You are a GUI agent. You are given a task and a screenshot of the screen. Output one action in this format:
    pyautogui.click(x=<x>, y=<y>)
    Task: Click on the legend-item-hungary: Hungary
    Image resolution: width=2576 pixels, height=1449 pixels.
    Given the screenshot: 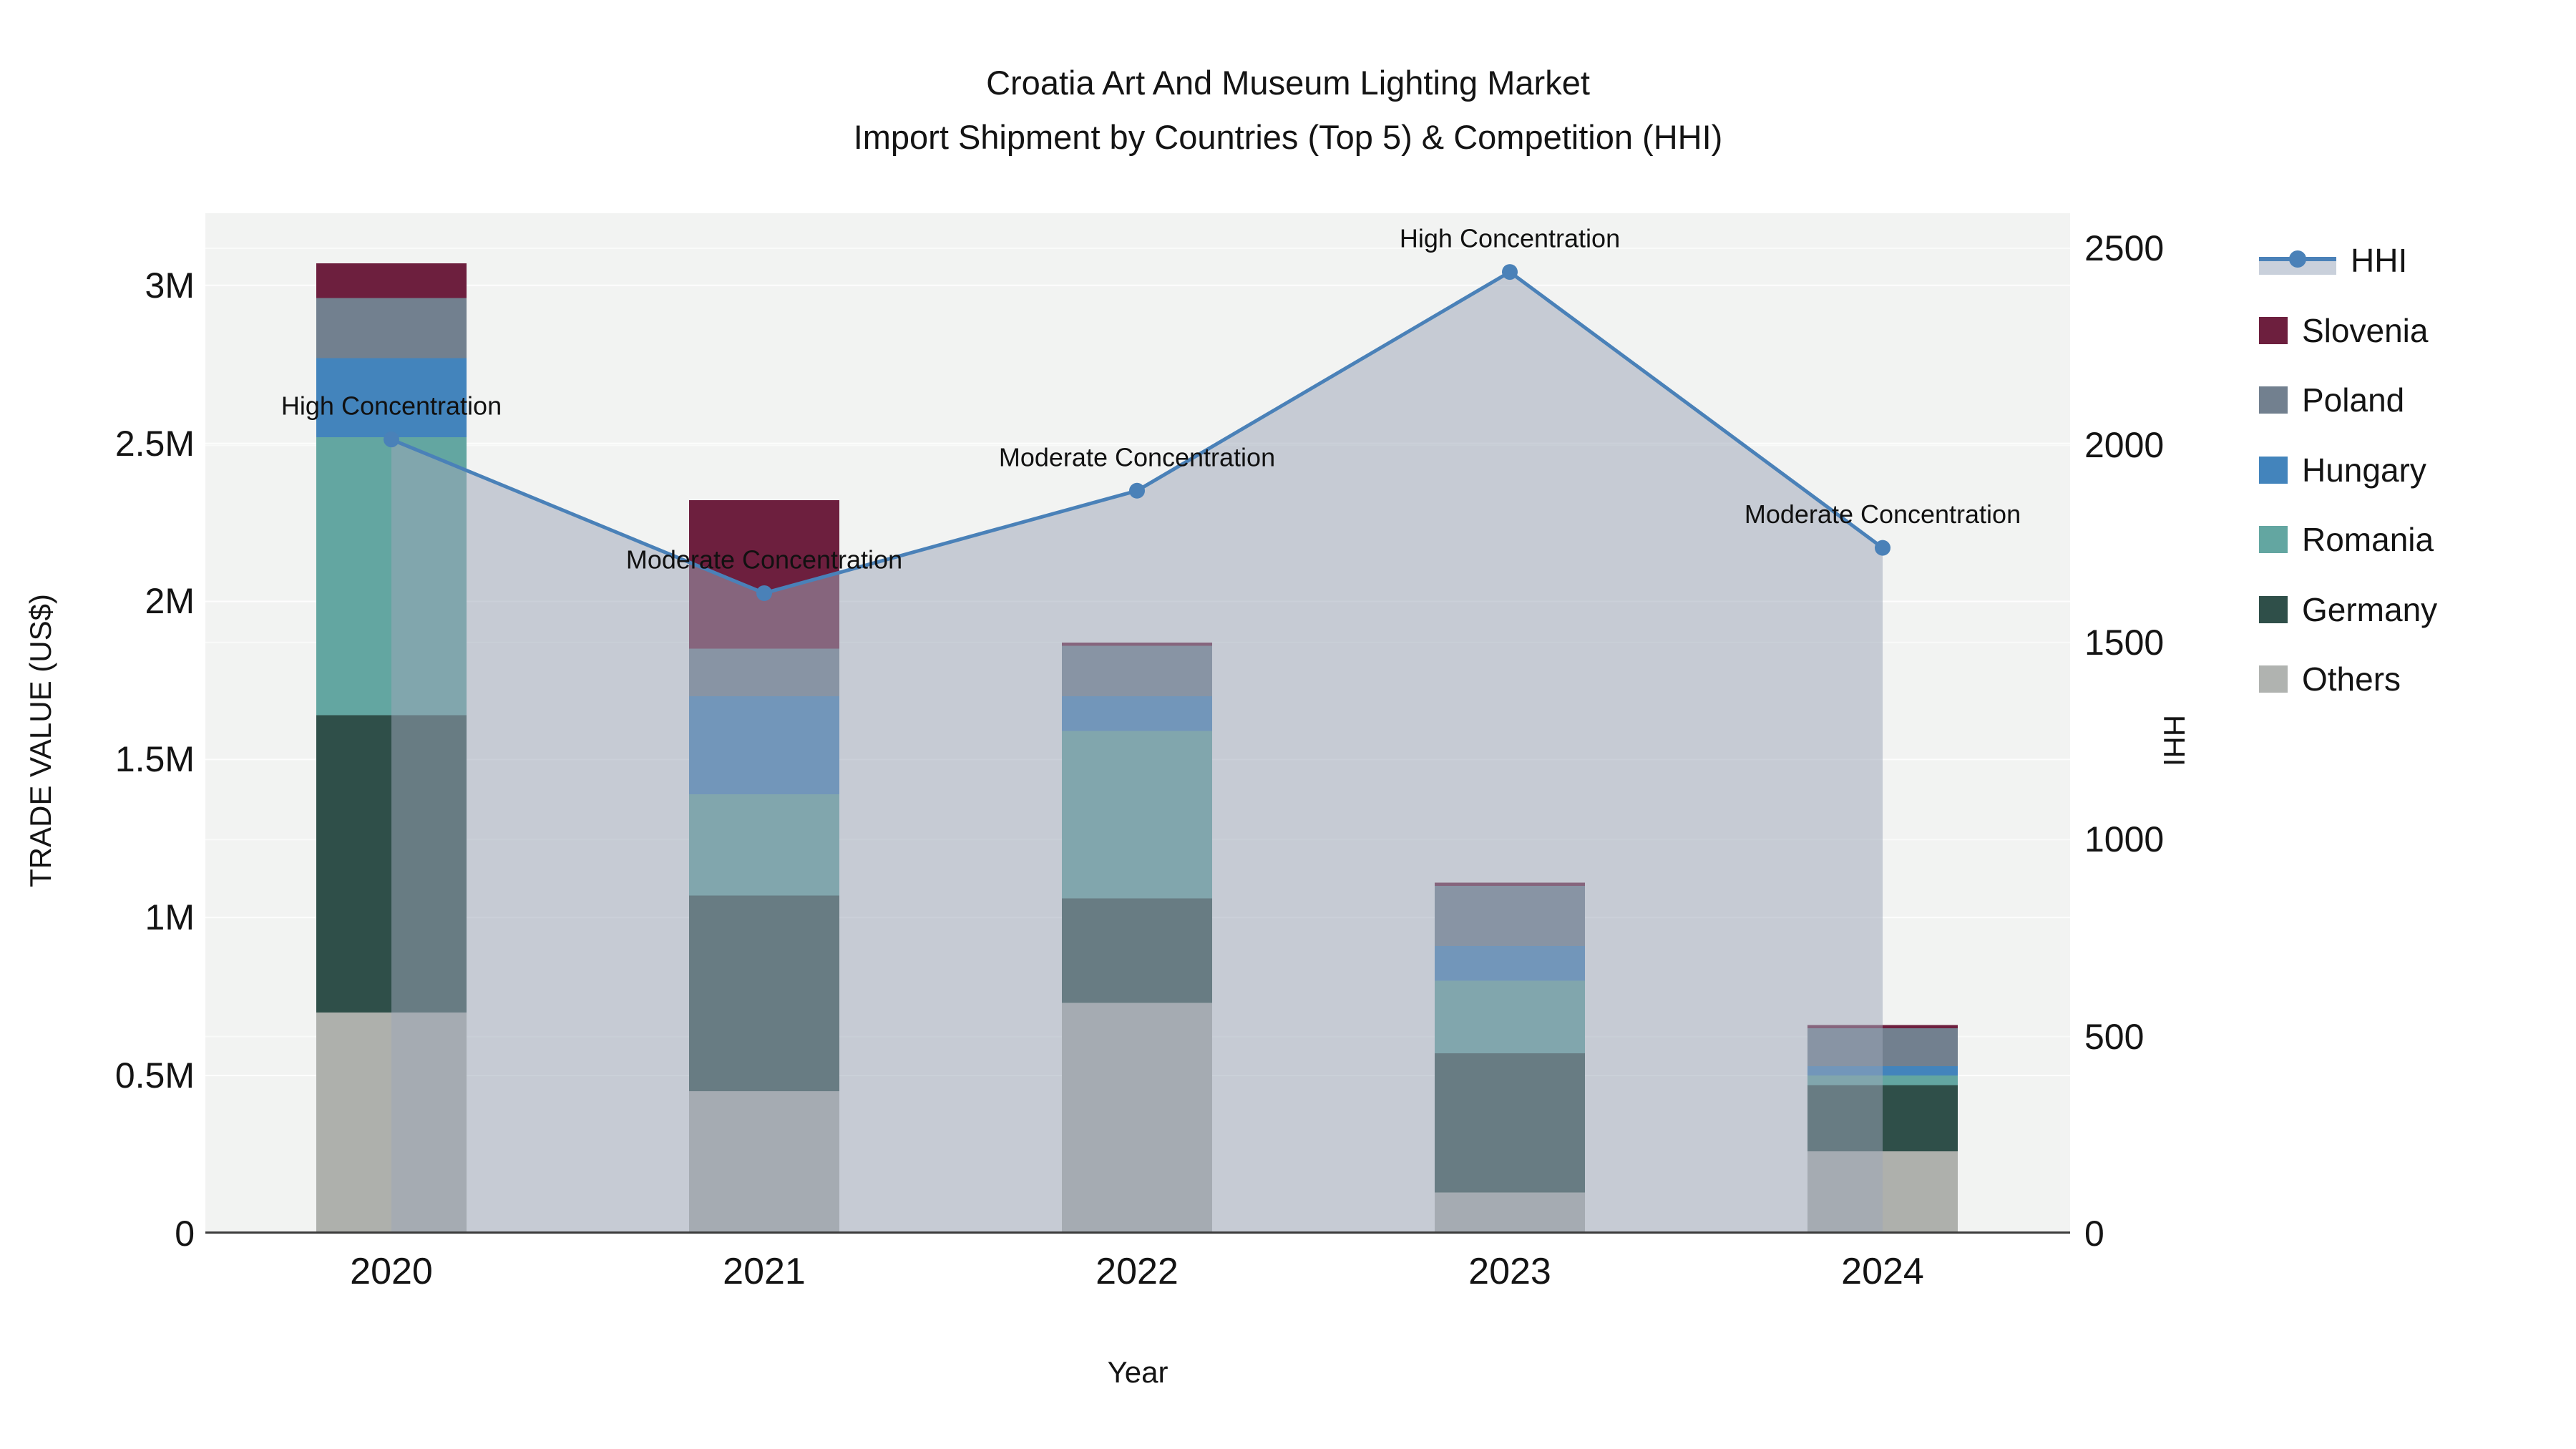 What is the action you would take?
    pyautogui.click(x=2342, y=470)
    